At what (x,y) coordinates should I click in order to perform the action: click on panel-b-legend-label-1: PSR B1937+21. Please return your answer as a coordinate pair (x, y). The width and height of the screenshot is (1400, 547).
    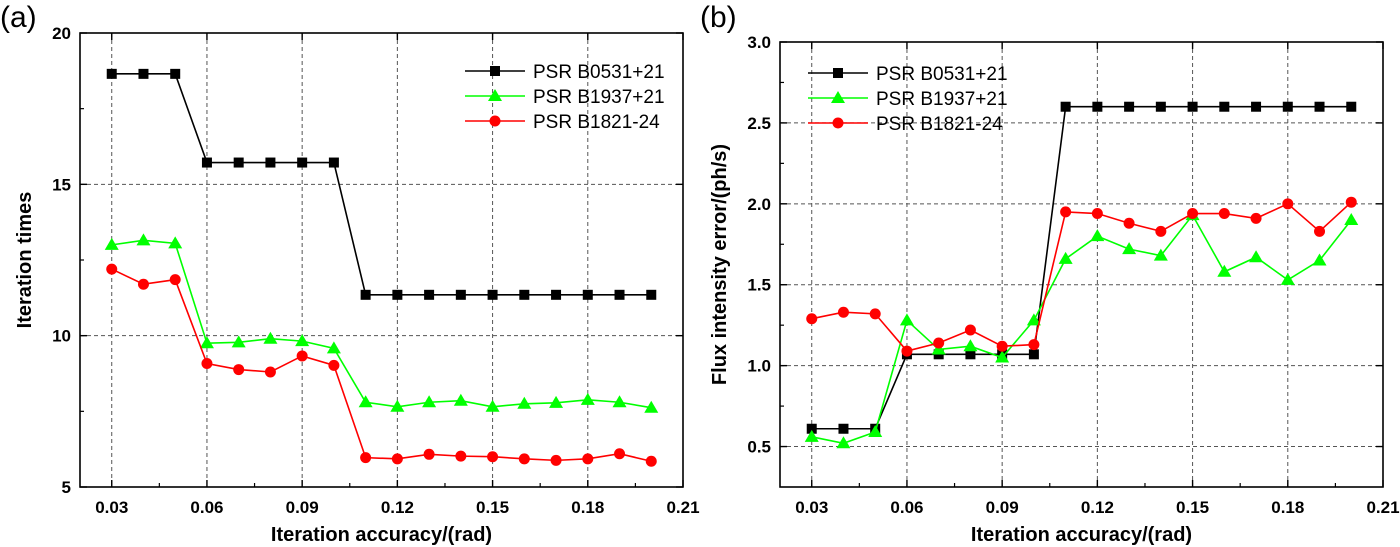
    Looking at the image, I should click on (942, 99).